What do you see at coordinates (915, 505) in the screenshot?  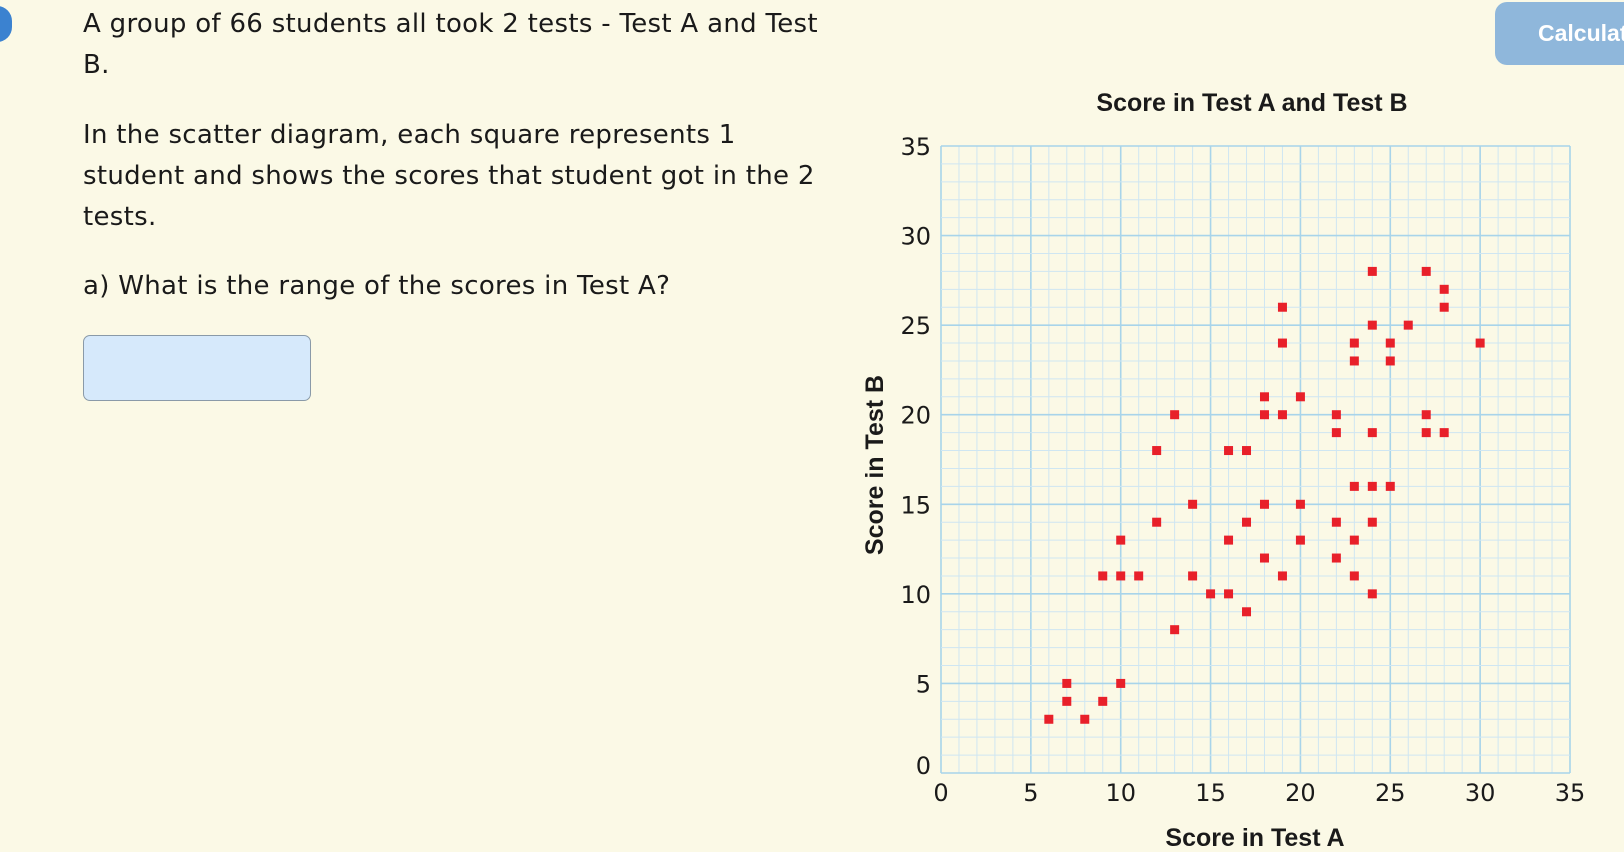 I see `y-tick-label: 15` at bounding box center [915, 505].